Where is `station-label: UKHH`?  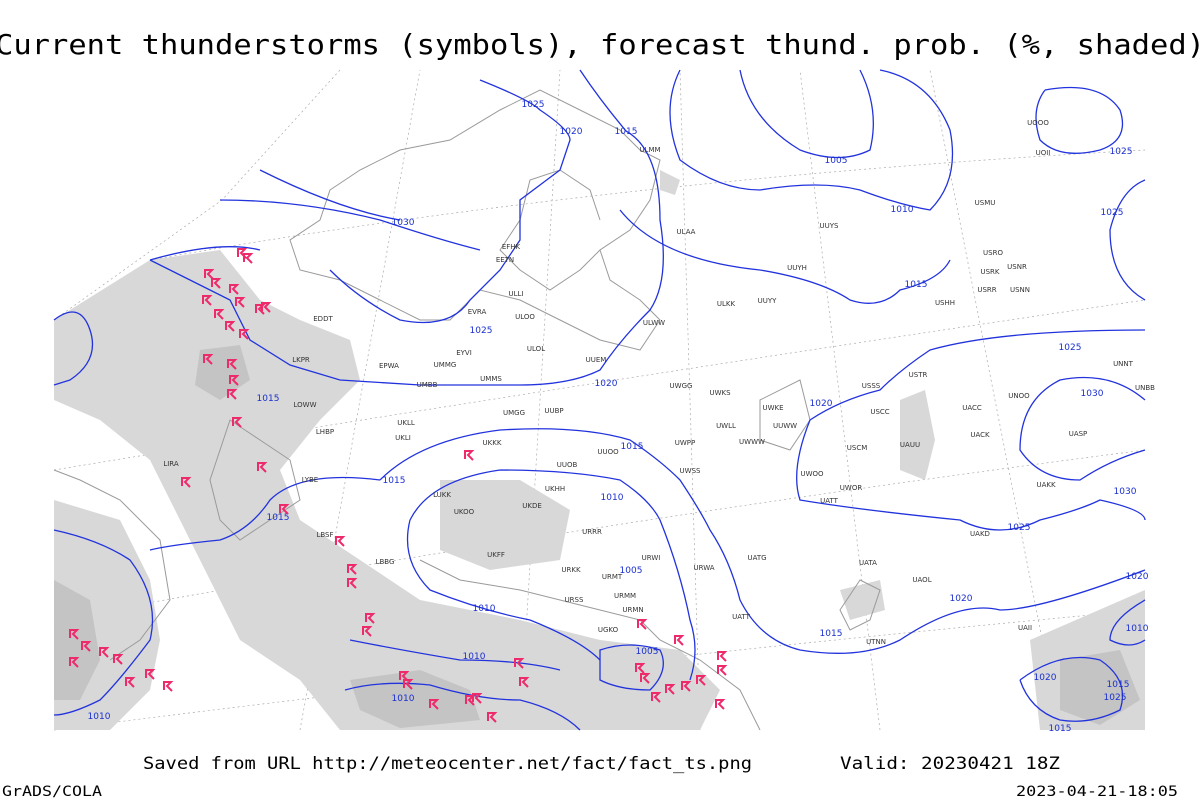
station-label: UKHH is located at coordinates (555, 489).